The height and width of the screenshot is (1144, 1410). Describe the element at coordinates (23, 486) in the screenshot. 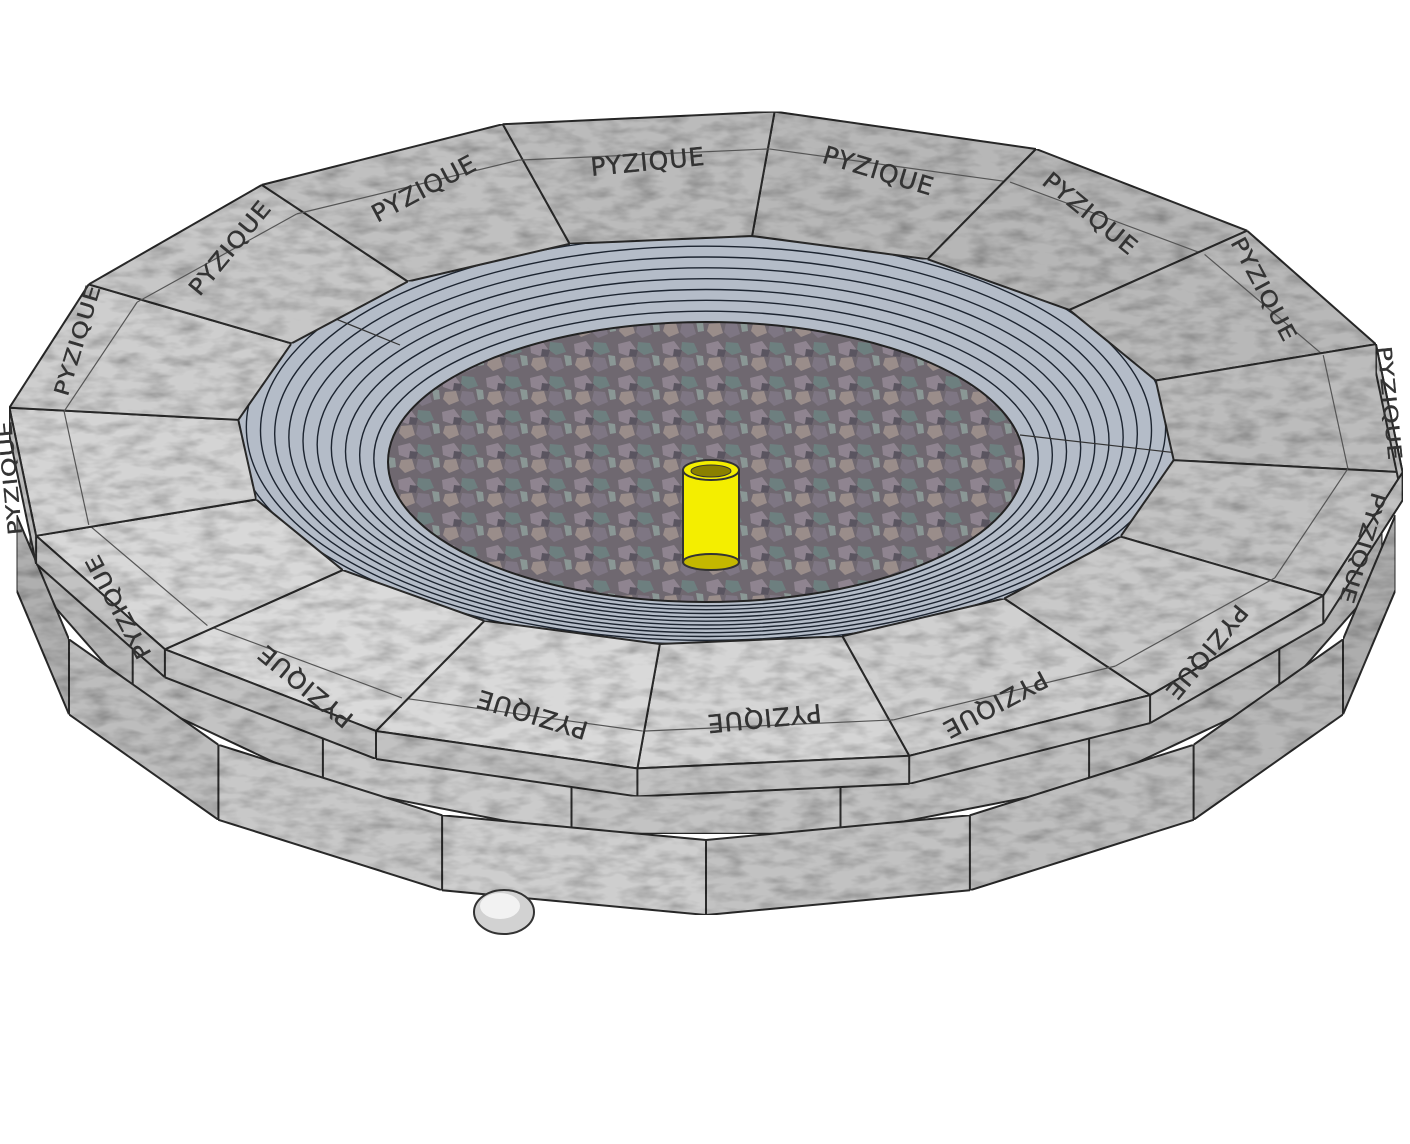

I see `cap-edge` at that location.